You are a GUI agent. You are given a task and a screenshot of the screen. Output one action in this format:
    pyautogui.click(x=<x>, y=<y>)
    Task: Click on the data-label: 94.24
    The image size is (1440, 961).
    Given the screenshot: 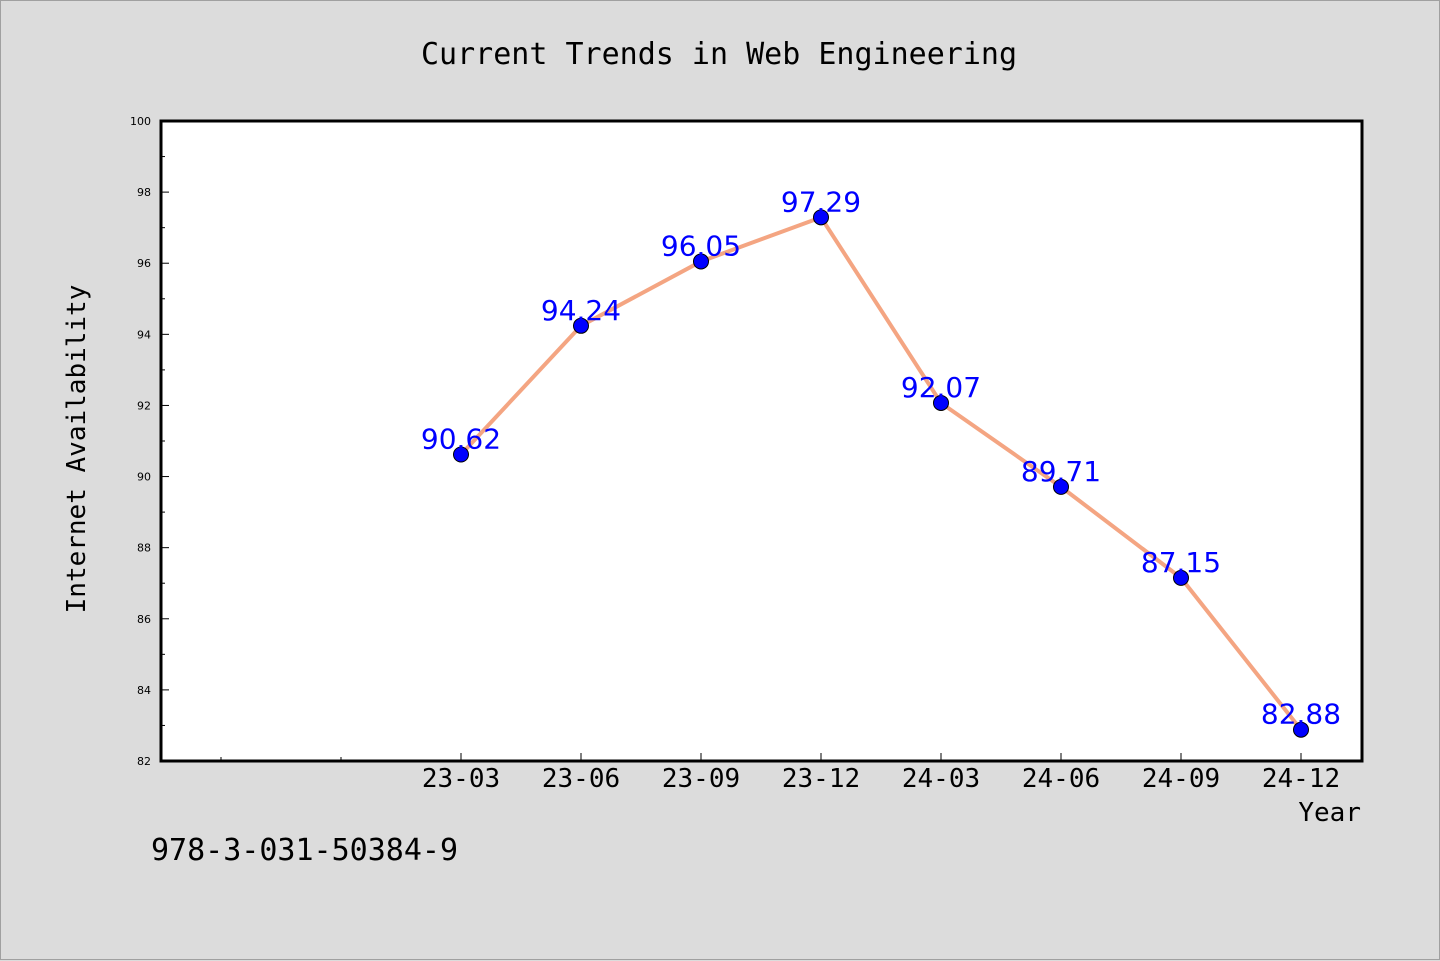 What is the action you would take?
    pyautogui.click(x=581, y=310)
    